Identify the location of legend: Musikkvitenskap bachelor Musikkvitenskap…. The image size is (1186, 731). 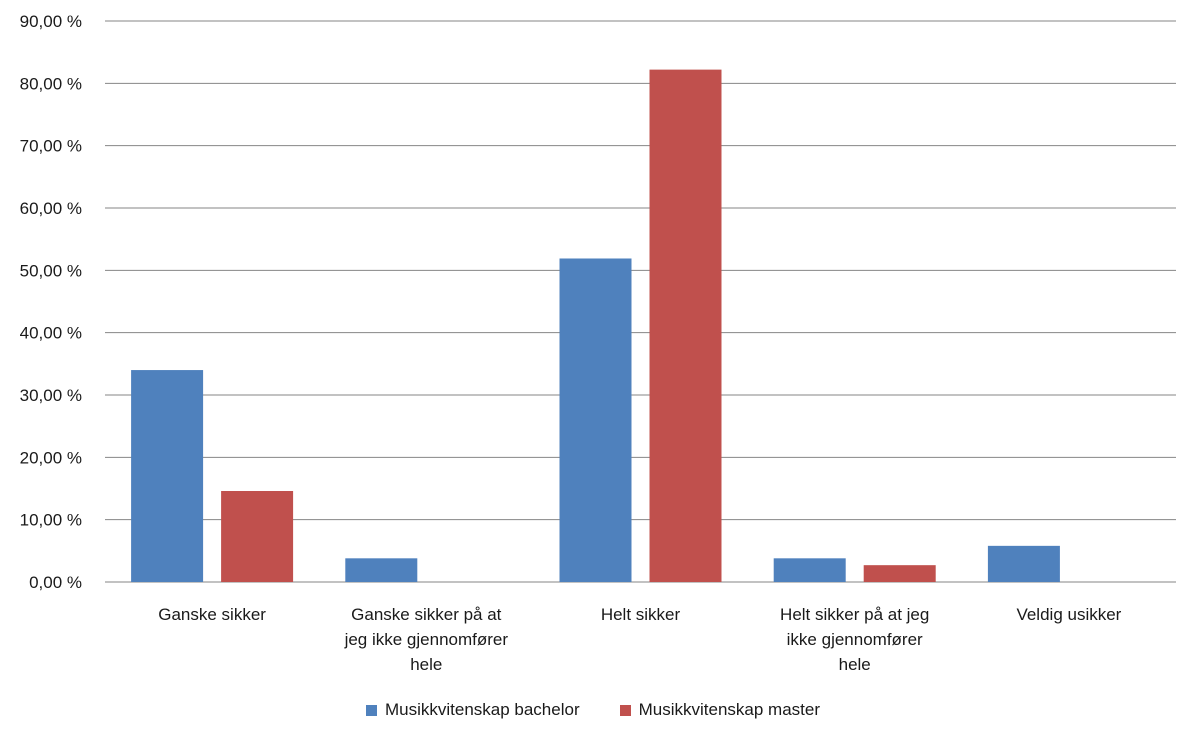
(593, 710).